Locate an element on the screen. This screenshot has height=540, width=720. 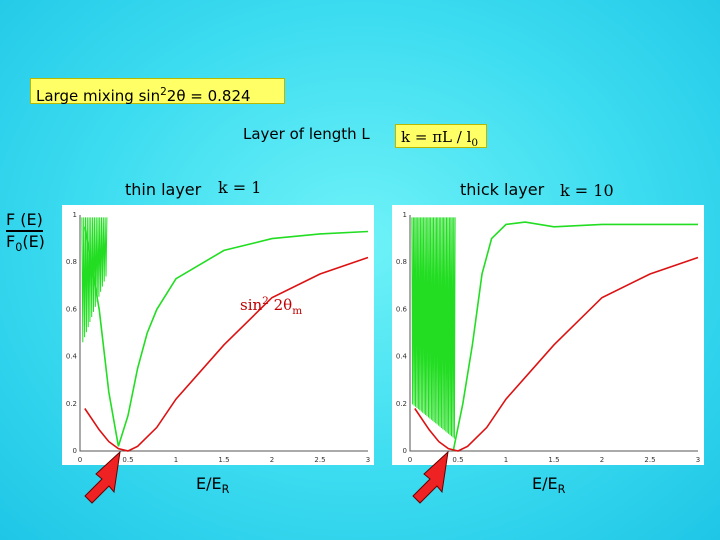
sin2-theta-m-label: sin2 2θm is located at coordinates (271, 306).